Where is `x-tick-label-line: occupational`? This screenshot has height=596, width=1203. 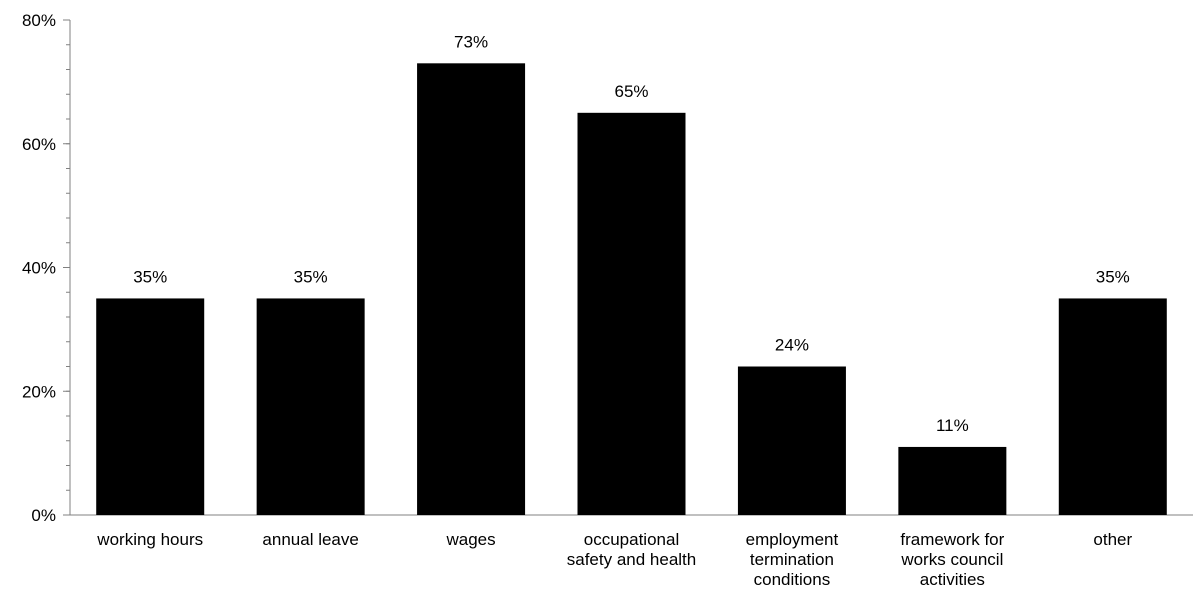
x-tick-label-line: occupational is located at coordinates (631, 539).